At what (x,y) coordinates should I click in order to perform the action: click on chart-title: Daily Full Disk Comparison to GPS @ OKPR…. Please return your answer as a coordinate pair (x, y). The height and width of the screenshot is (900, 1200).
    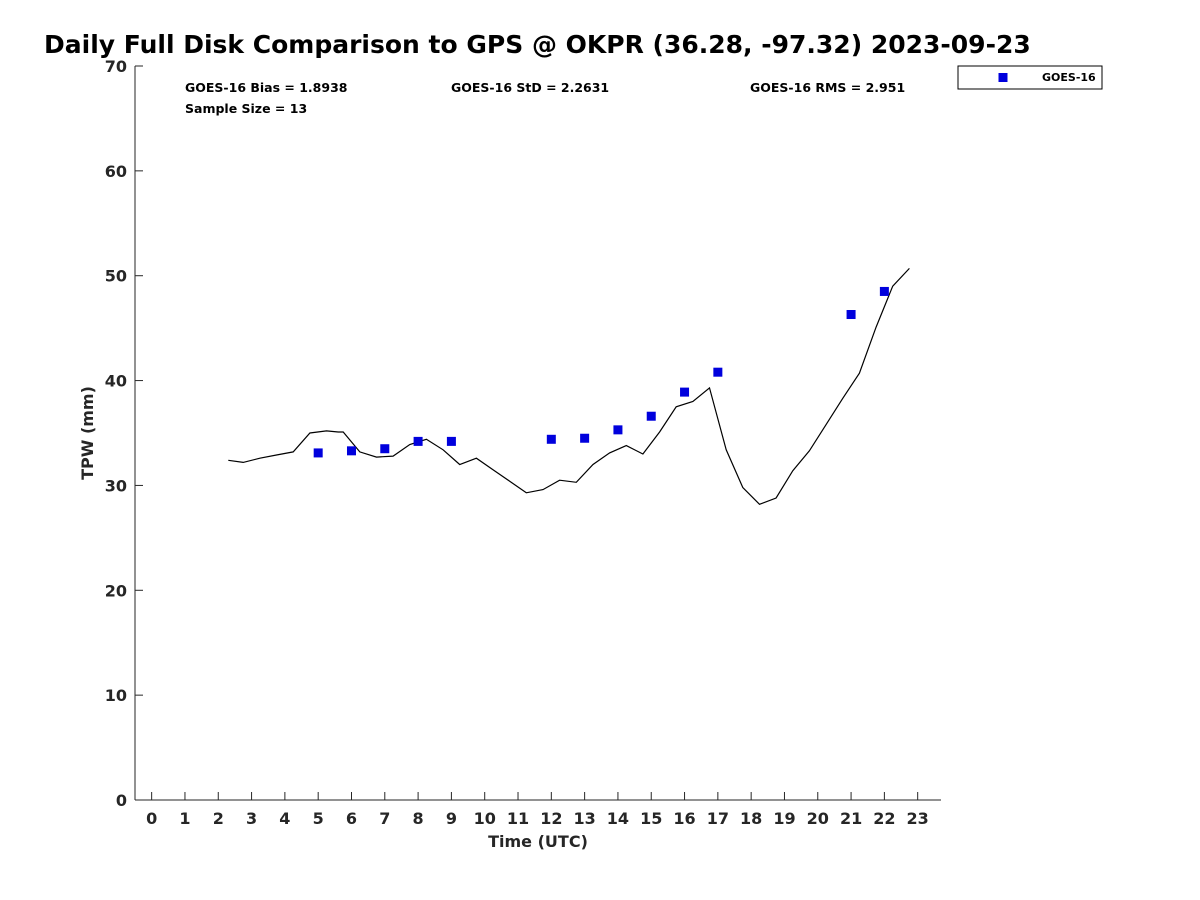
    Looking at the image, I should click on (537, 44).